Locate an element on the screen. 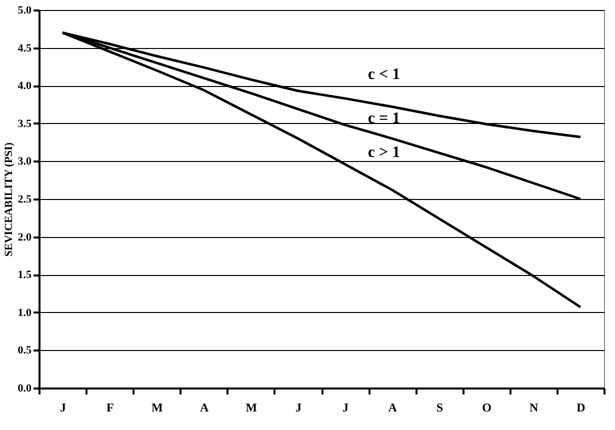  y-tick-label: 5.0 is located at coordinates (25, 10).